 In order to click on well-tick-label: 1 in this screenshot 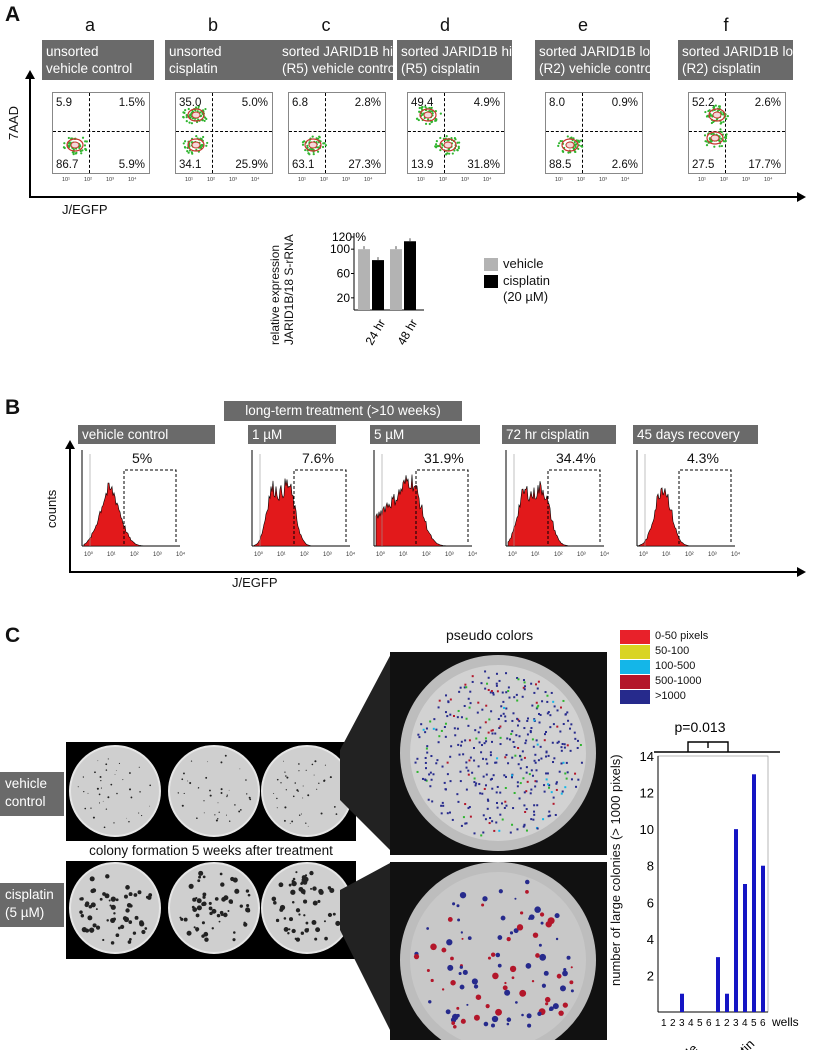, I will do `click(718, 1023)`.